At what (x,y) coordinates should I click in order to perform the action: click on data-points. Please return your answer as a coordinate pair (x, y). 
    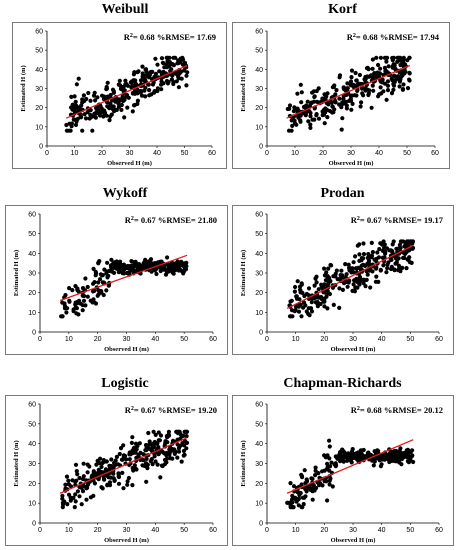
    Looking at the image, I should click on (350, 474).